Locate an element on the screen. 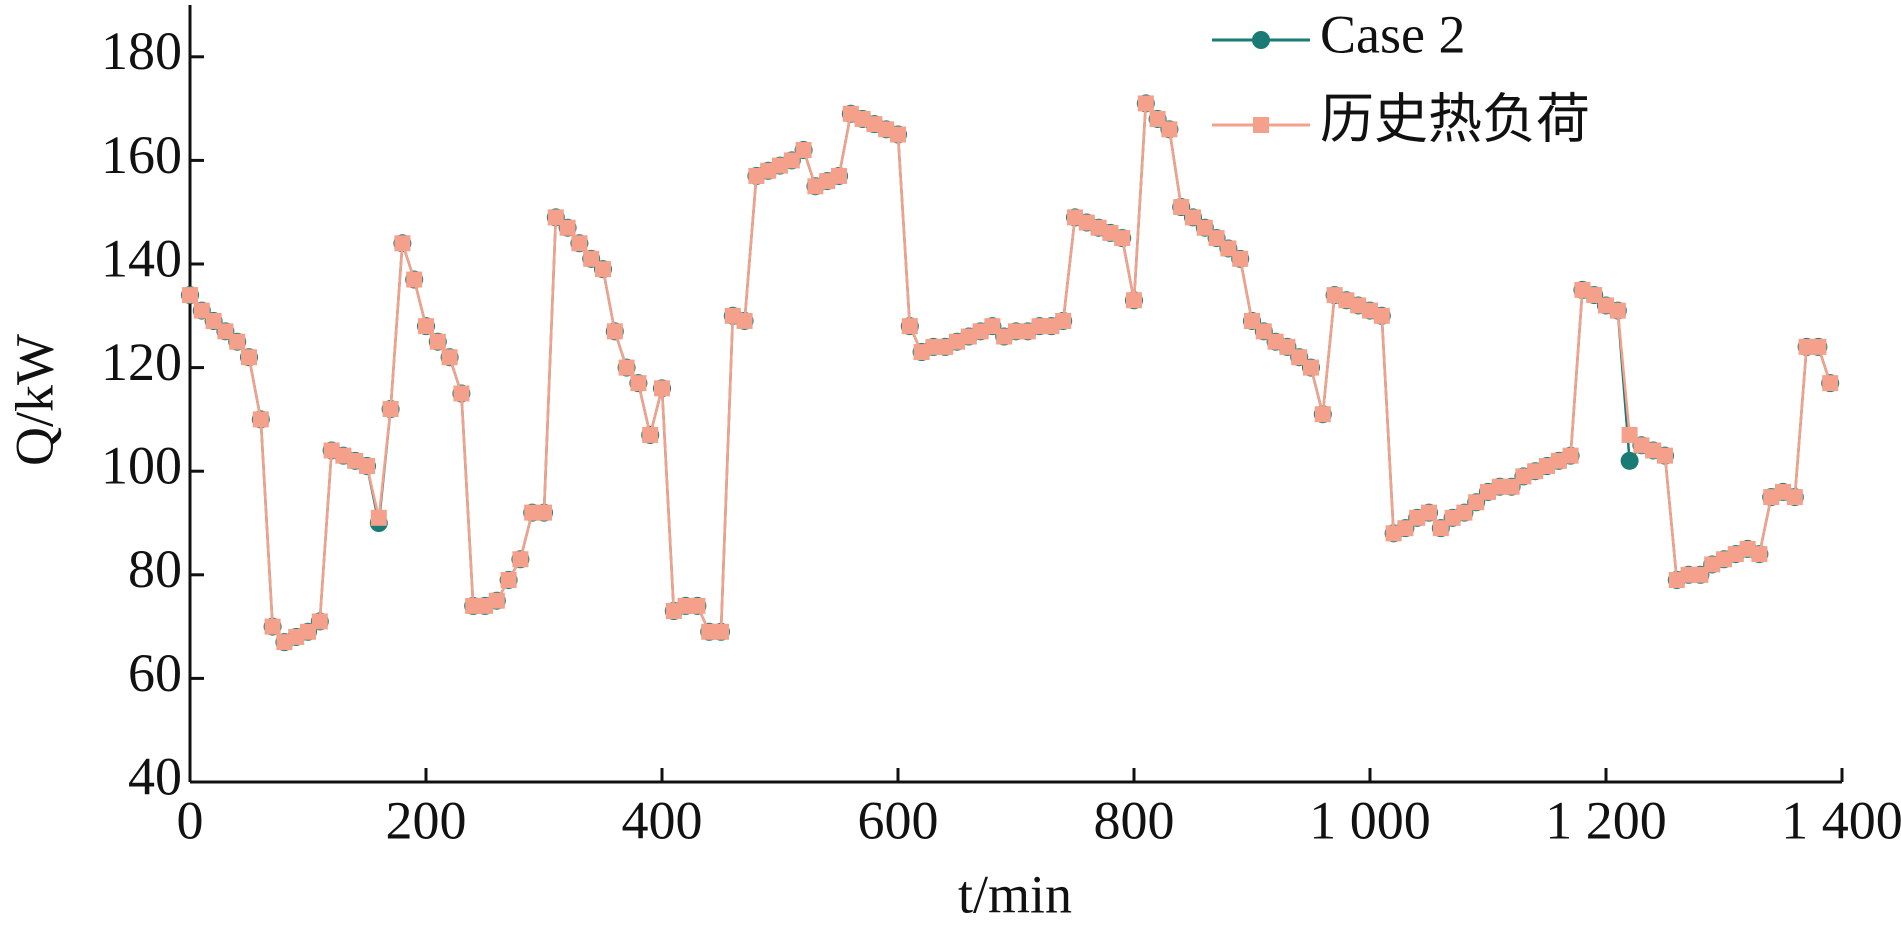  y-tick-label: 160 is located at coordinates (141, 155).